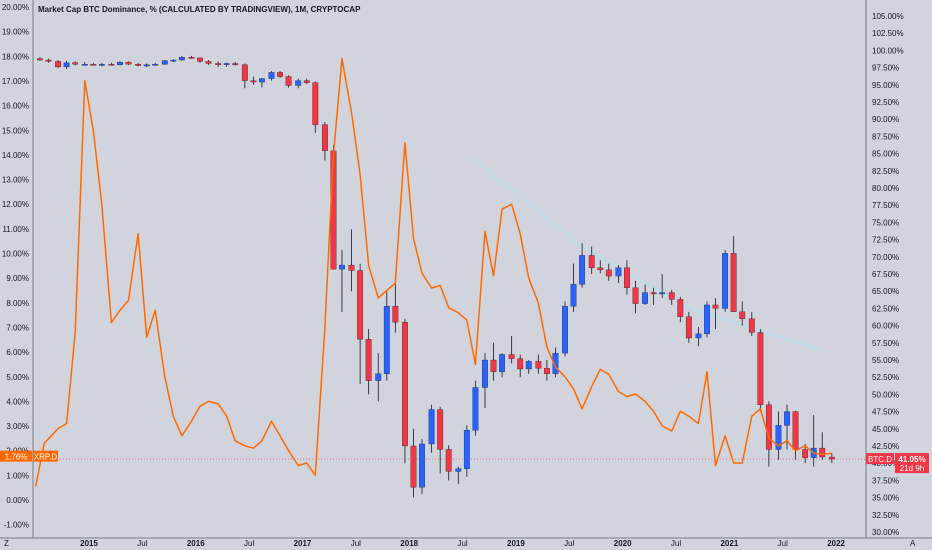  What do you see at coordinates (6, 543) in the screenshot?
I see `corner-label-left: Z` at bounding box center [6, 543].